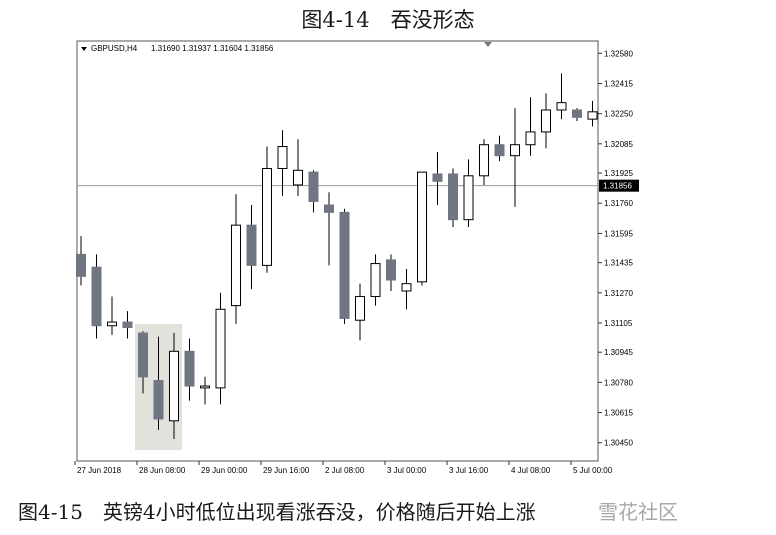  What do you see at coordinates (388, 20) in the screenshot?
I see `figure-title: 图4-14 吞没形态` at bounding box center [388, 20].